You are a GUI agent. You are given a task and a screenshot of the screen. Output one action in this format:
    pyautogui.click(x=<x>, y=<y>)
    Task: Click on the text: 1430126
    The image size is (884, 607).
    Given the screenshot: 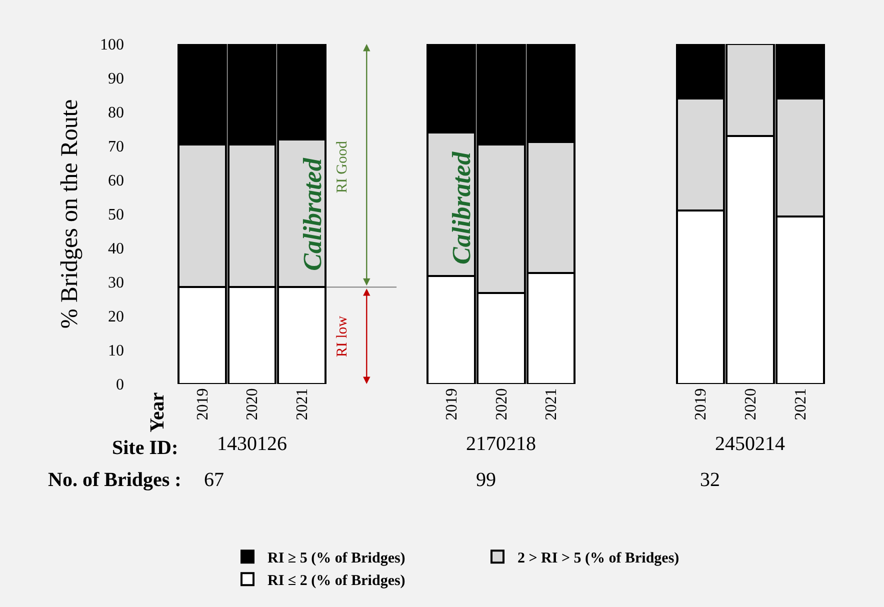 What is the action you would take?
    pyautogui.click(x=252, y=444)
    